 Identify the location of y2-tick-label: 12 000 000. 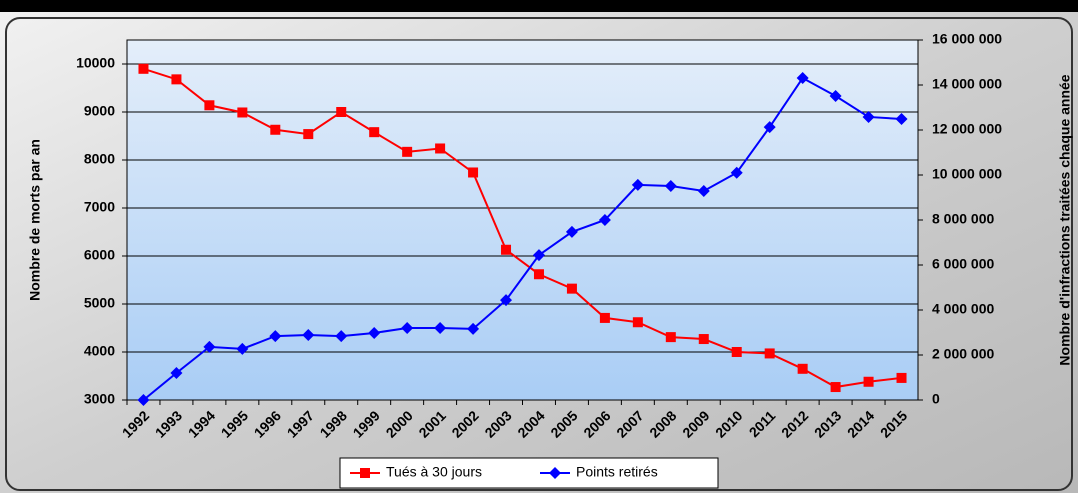
(967, 129).